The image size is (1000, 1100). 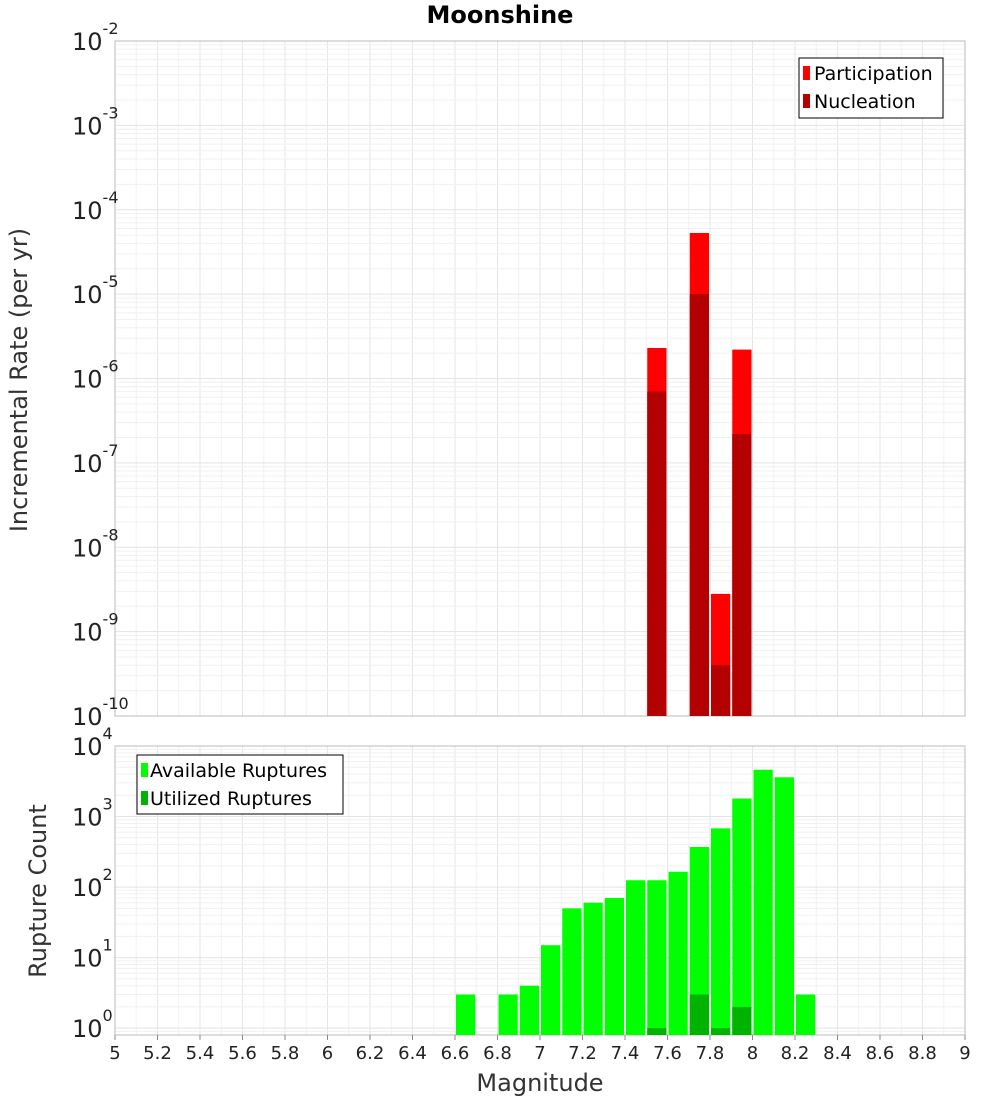 What do you see at coordinates (95, 37) in the screenshot?
I see `rate-y-tick-label: 10⁻²` at bounding box center [95, 37].